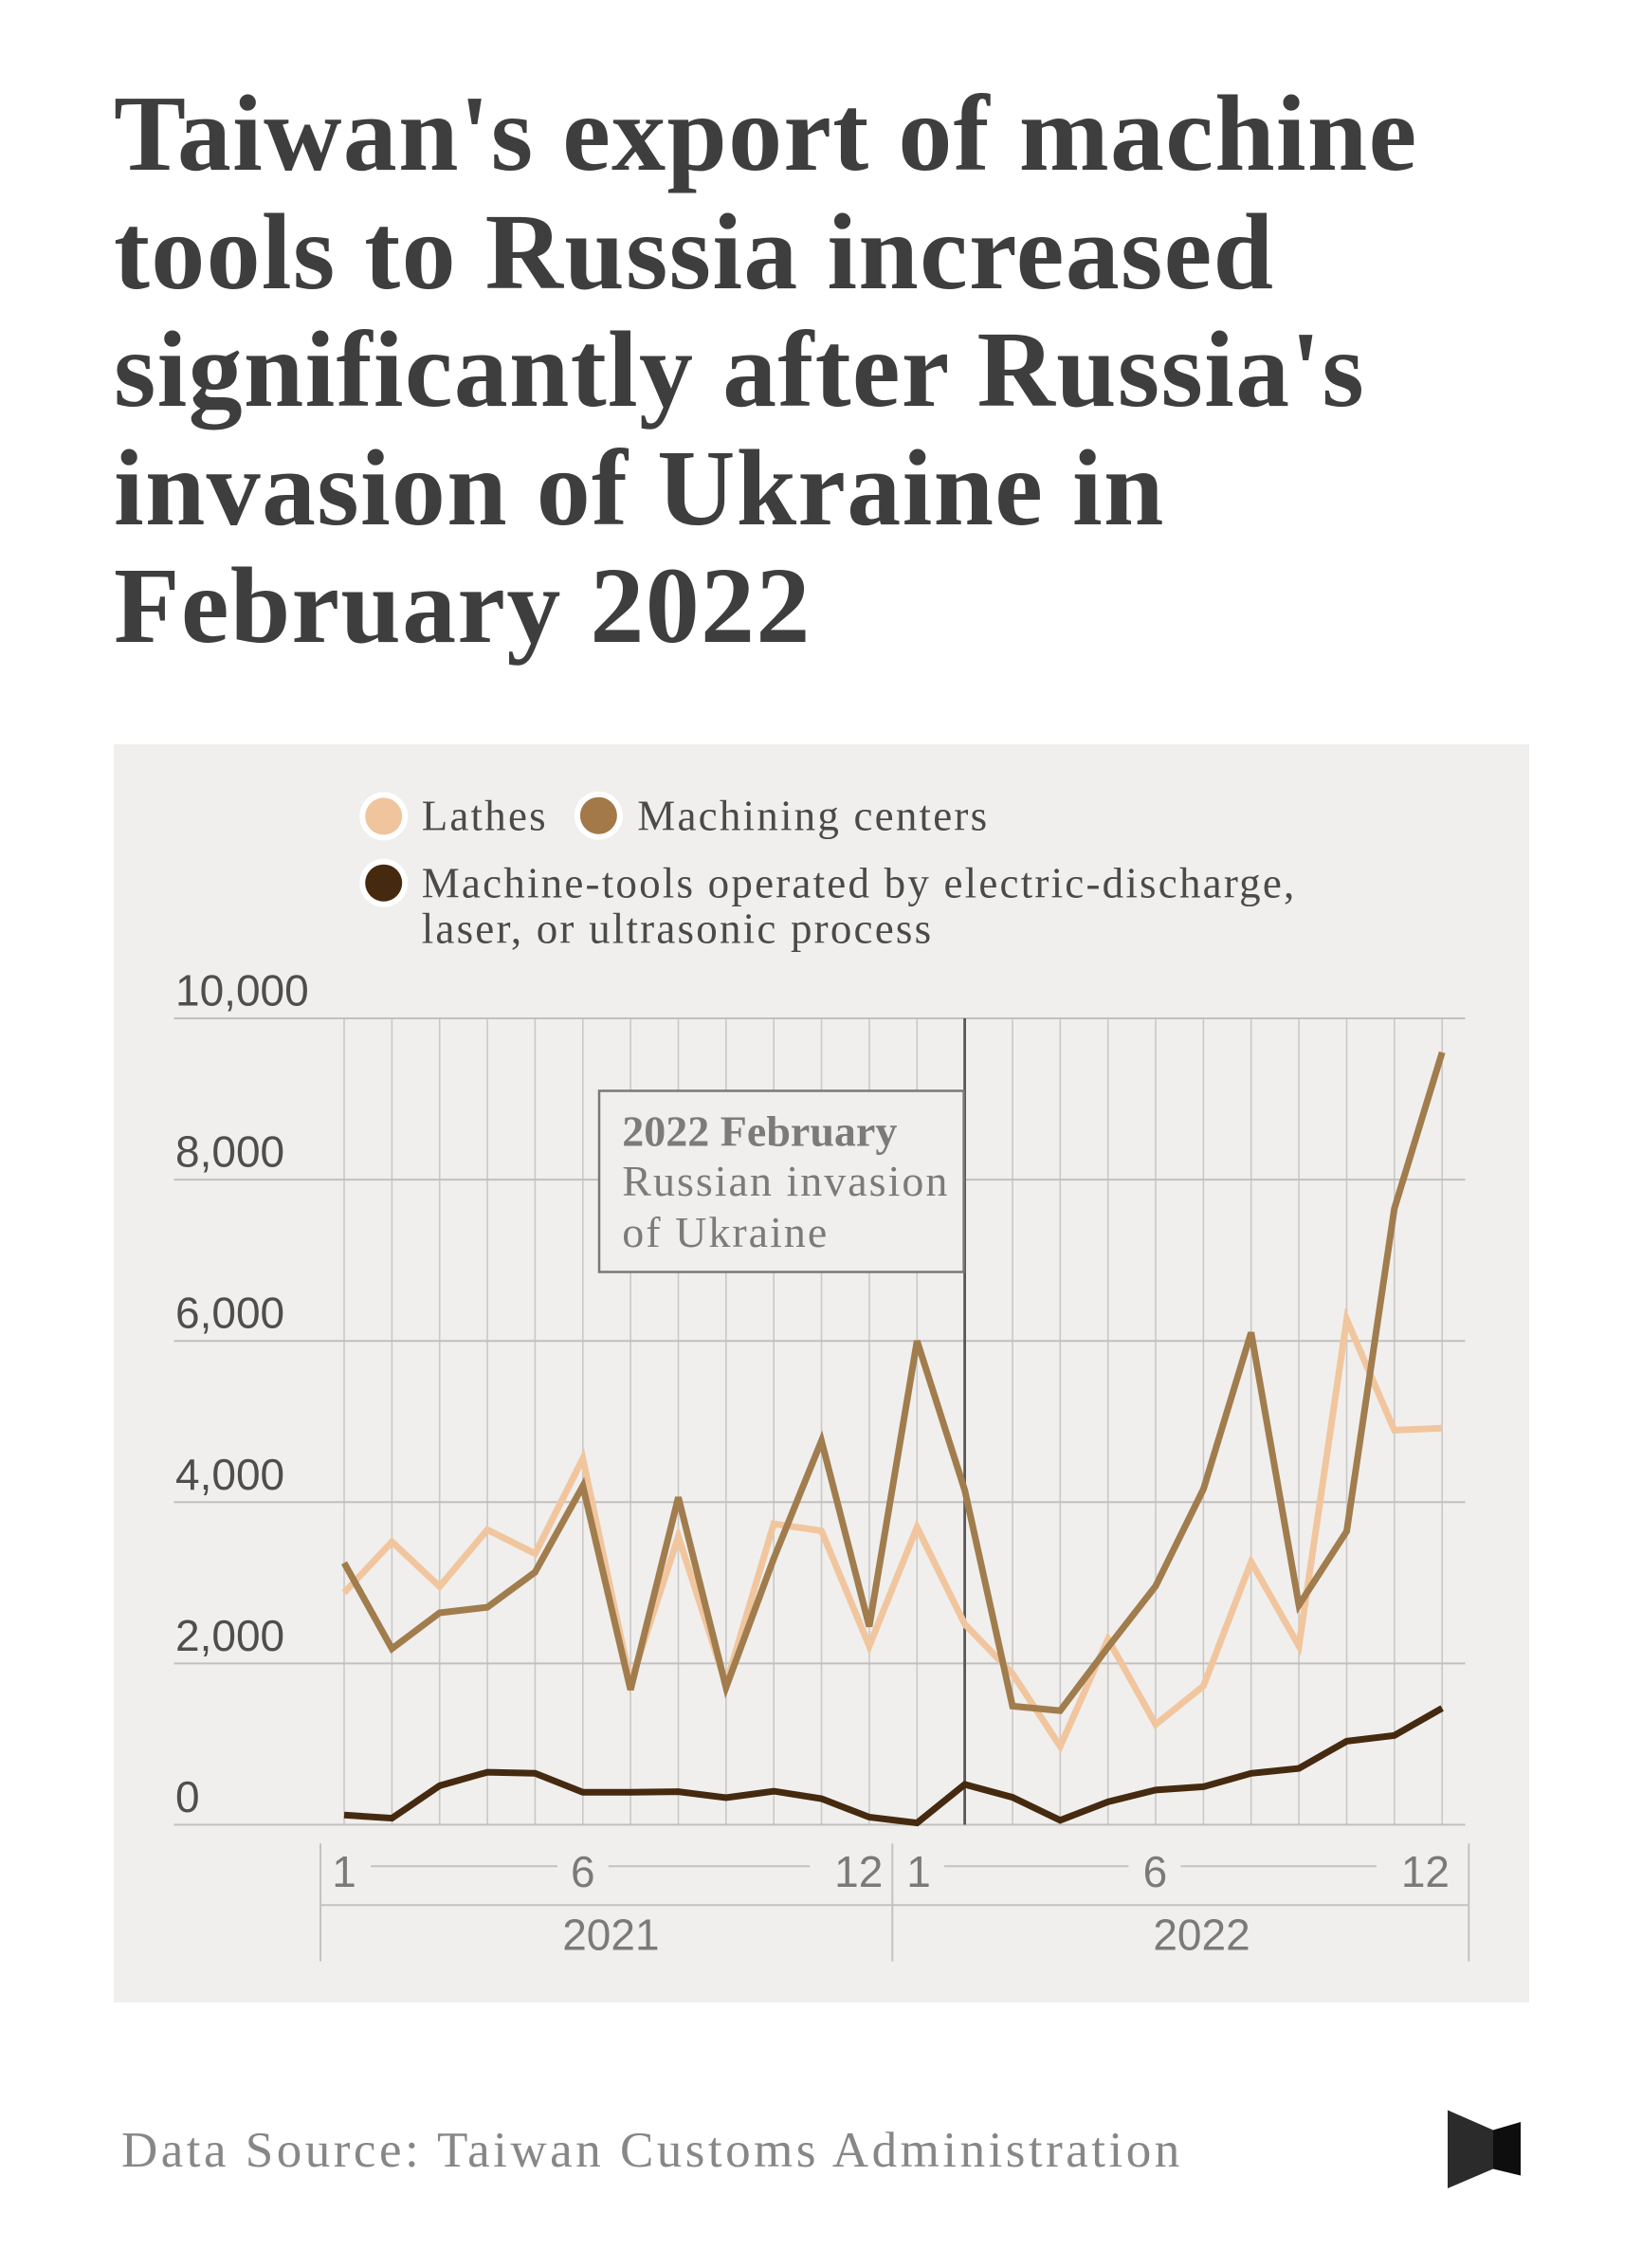 The width and height of the screenshot is (1642, 2268). Describe the element at coordinates (813, 817) in the screenshot. I see `svg-text: Machining centers` at that location.